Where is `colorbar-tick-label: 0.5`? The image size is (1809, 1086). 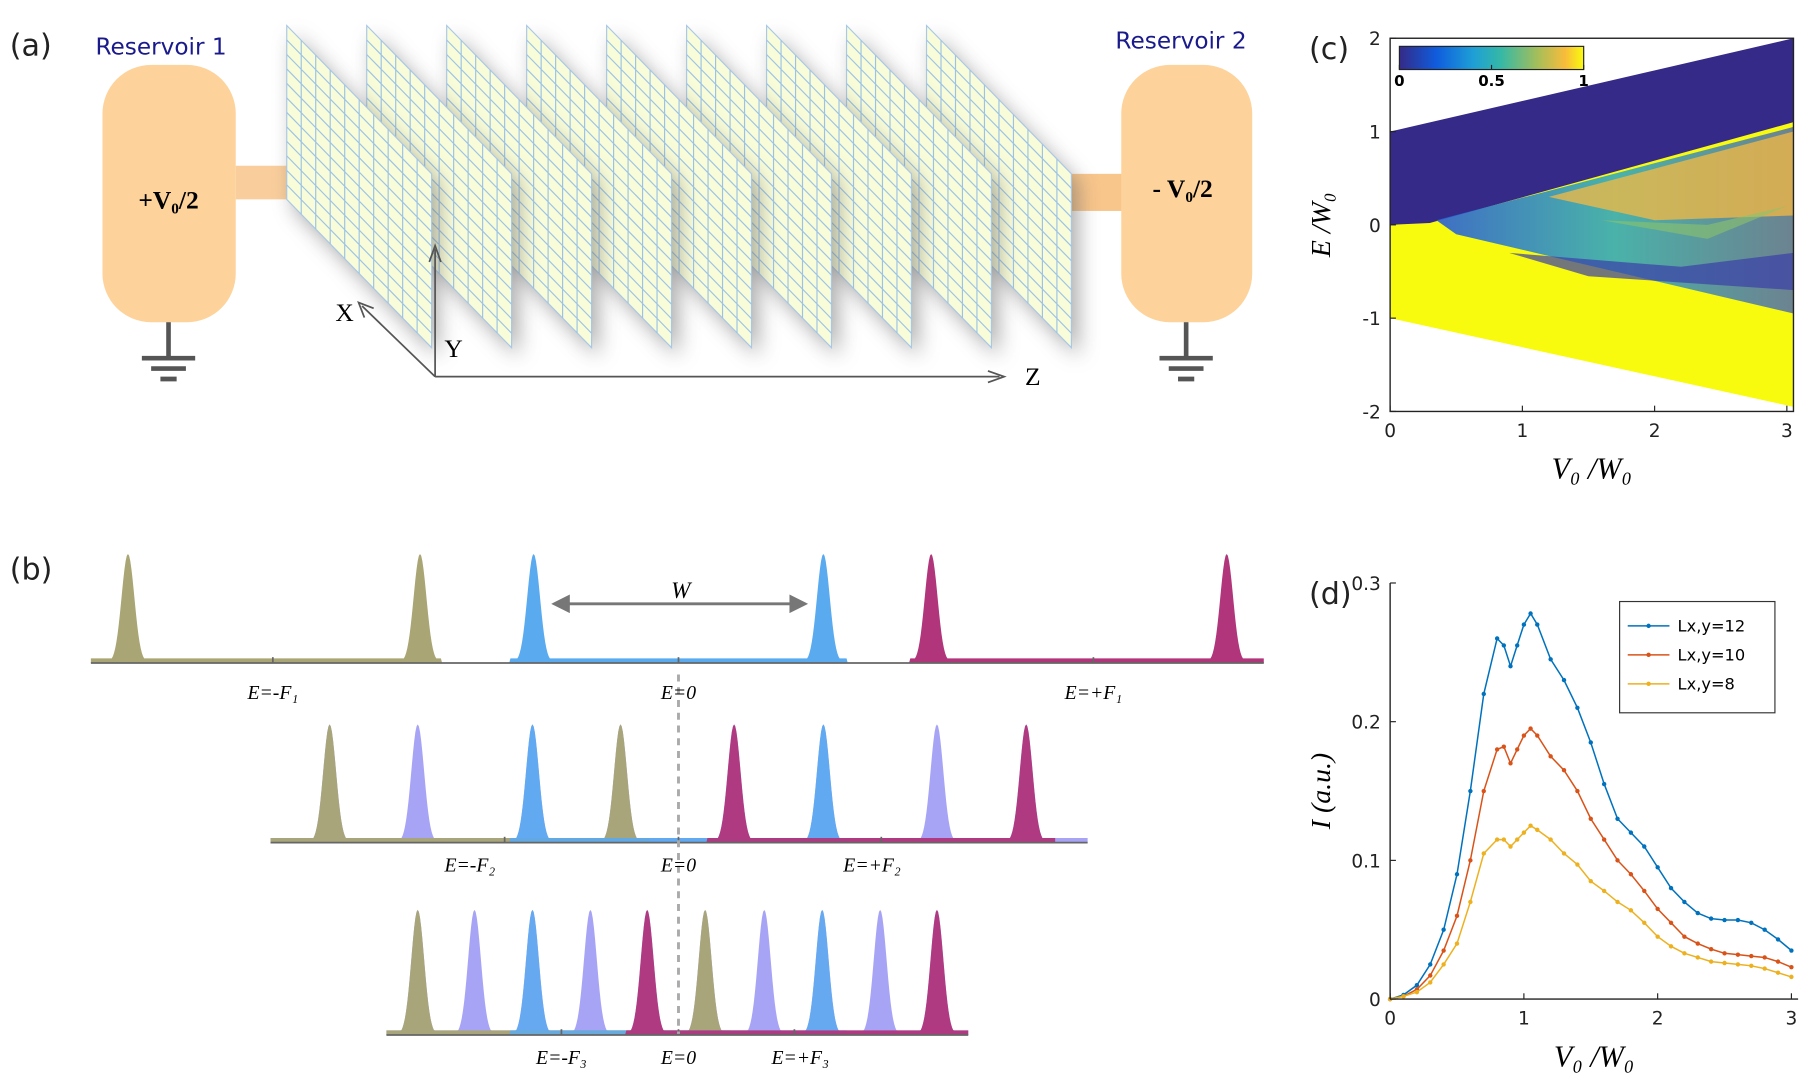
colorbar-tick-label: 0.5 is located at coordinates (1491, 81).